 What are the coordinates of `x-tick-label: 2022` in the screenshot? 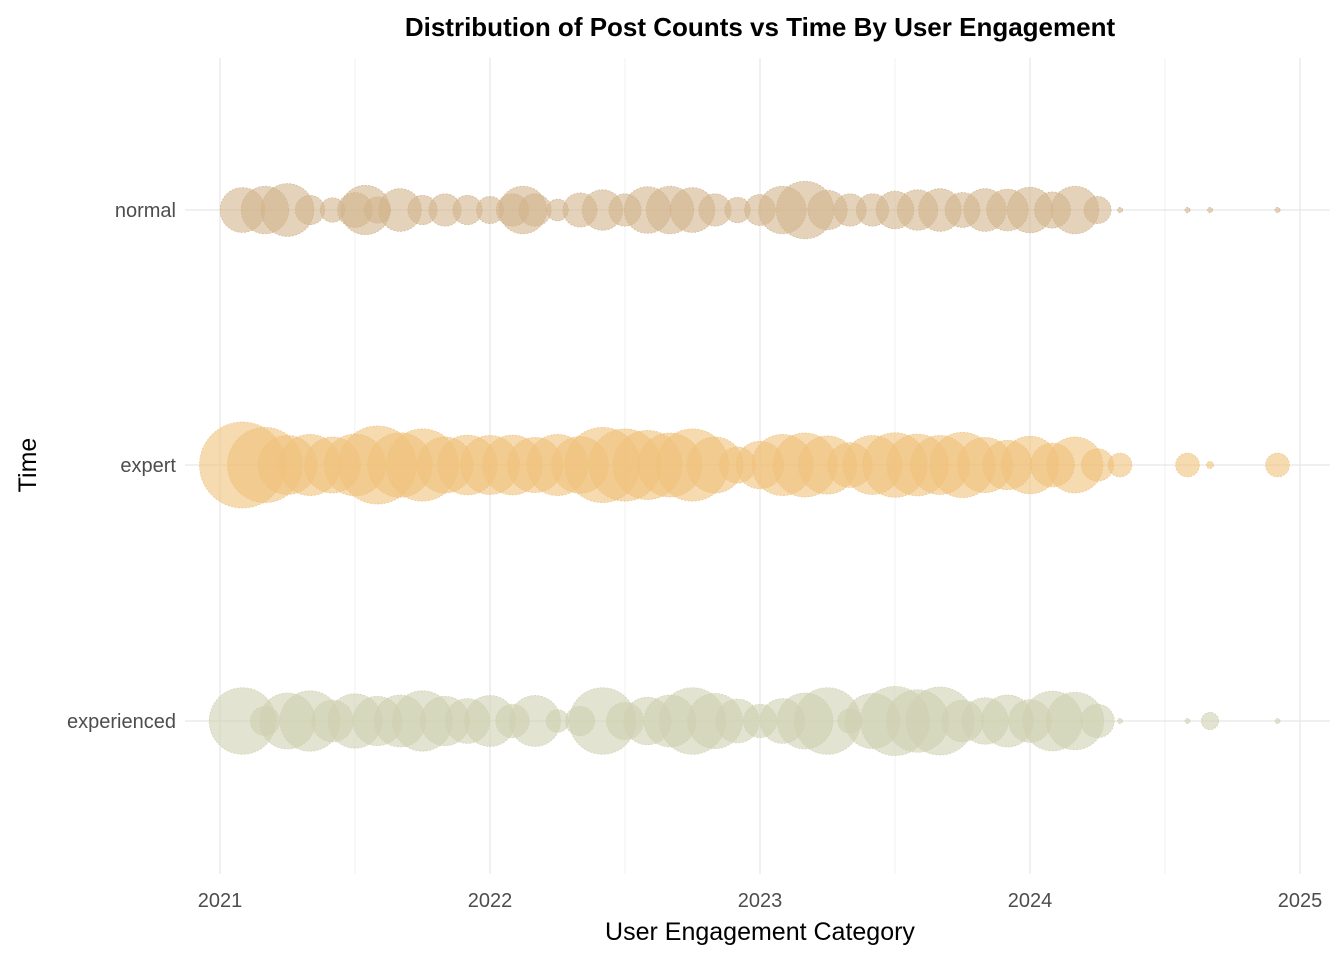 It's located at (490, 901).